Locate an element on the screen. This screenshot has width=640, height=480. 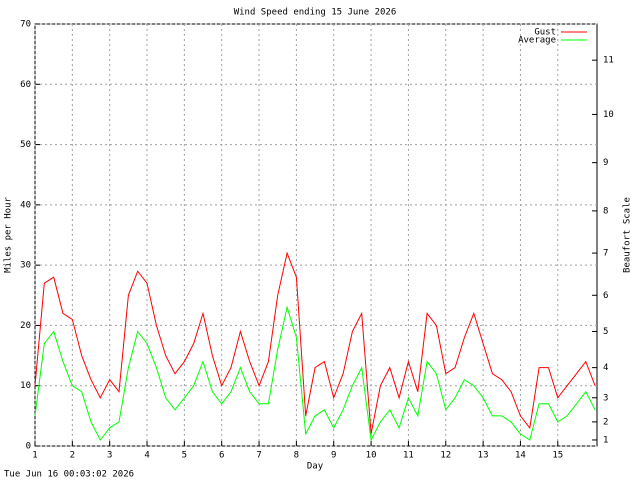
y2-tick-label: 5 is located at coordinates (605, 332).